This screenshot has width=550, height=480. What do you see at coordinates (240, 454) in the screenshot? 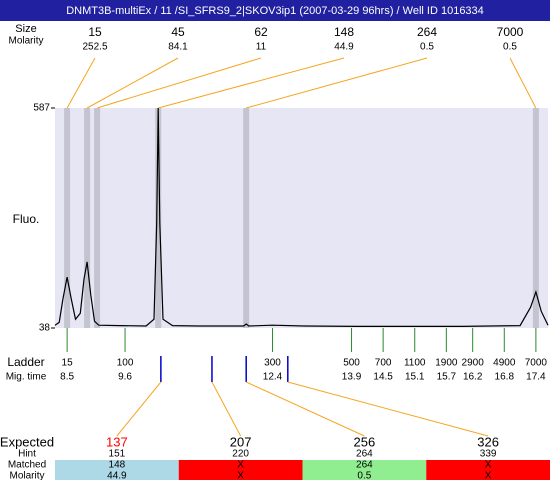
I see `expected-hint: 220` at bounding box center [240, 454].